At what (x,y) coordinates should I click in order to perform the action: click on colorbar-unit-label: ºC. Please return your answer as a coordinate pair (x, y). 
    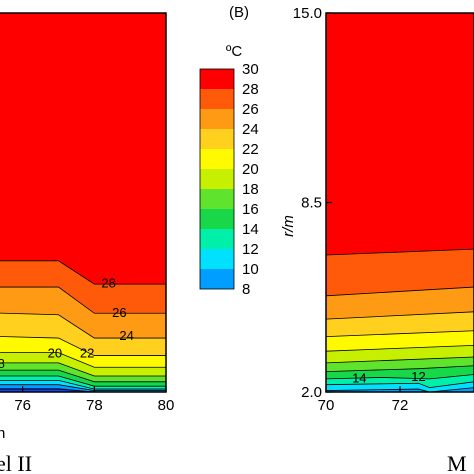
    Looking at the image, I should click on (234, 51).